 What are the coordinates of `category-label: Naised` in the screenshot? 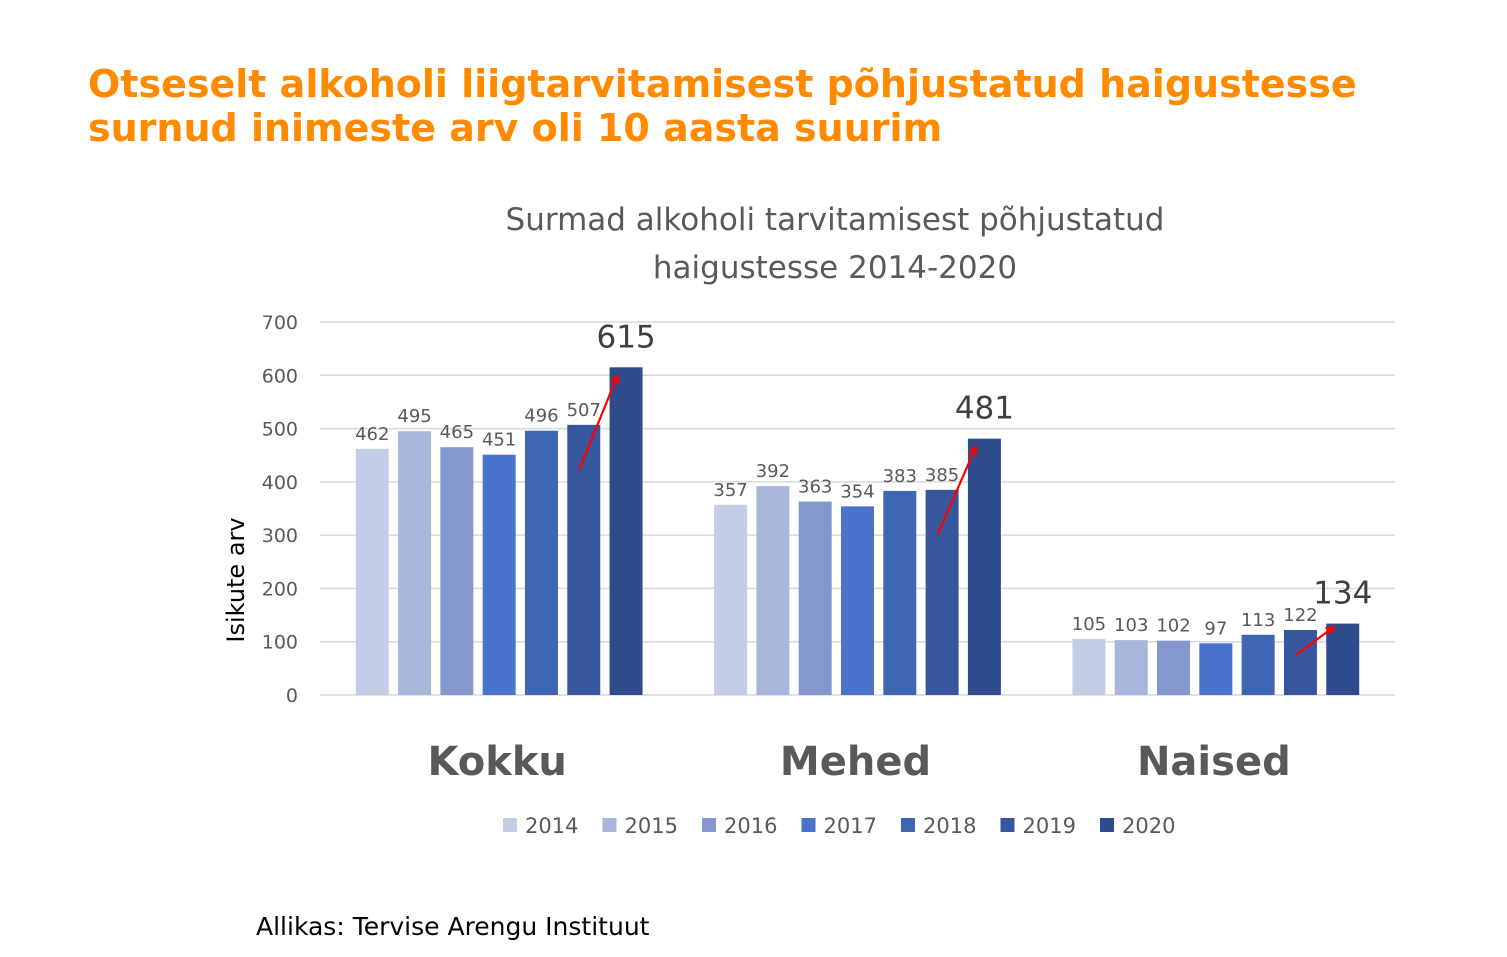 It's located at (1214, 762).